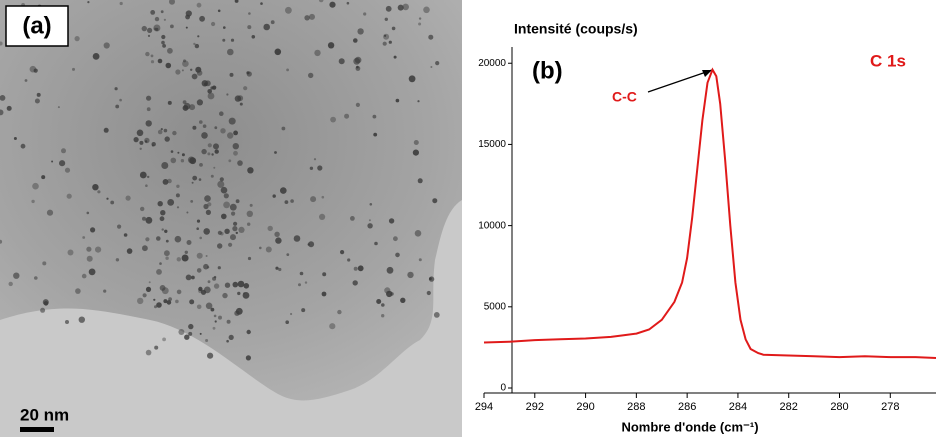 Image resolution: width=936 pixels, height=442 pixels. What do you see at coordinates (789, 407) in the screenshot?
I see `x-tick-label: 282` at bounding box center [789, 407].